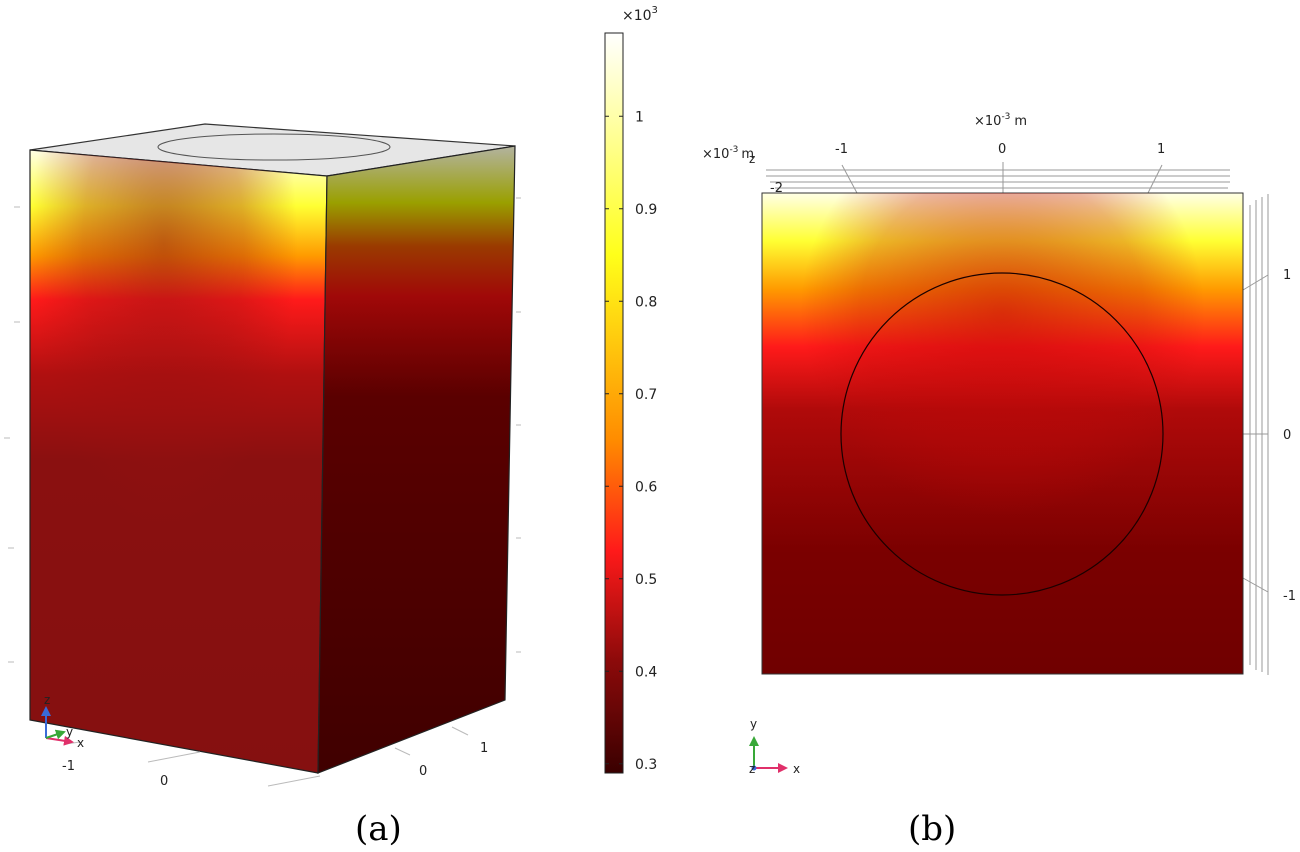 The image size is (1300, 852). What do you see at coordinates (1287, 275) in the screenshot?
I see `panel-b-right-tick-1: 1` at bounding box center [1287, 275].